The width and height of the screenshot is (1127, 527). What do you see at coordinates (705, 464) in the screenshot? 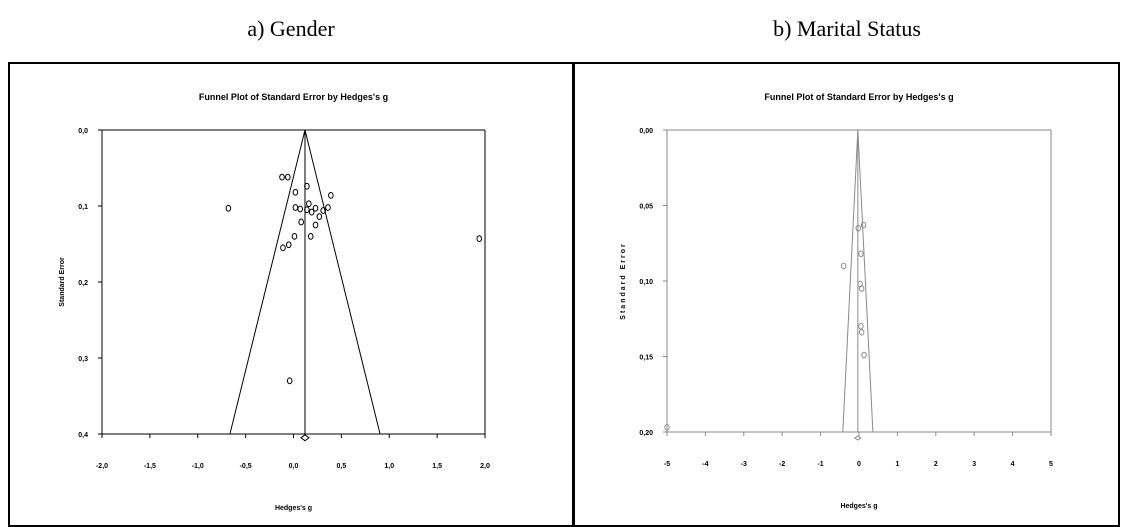
I see `x-tick-label: -4` at bounding box center [705, 464].